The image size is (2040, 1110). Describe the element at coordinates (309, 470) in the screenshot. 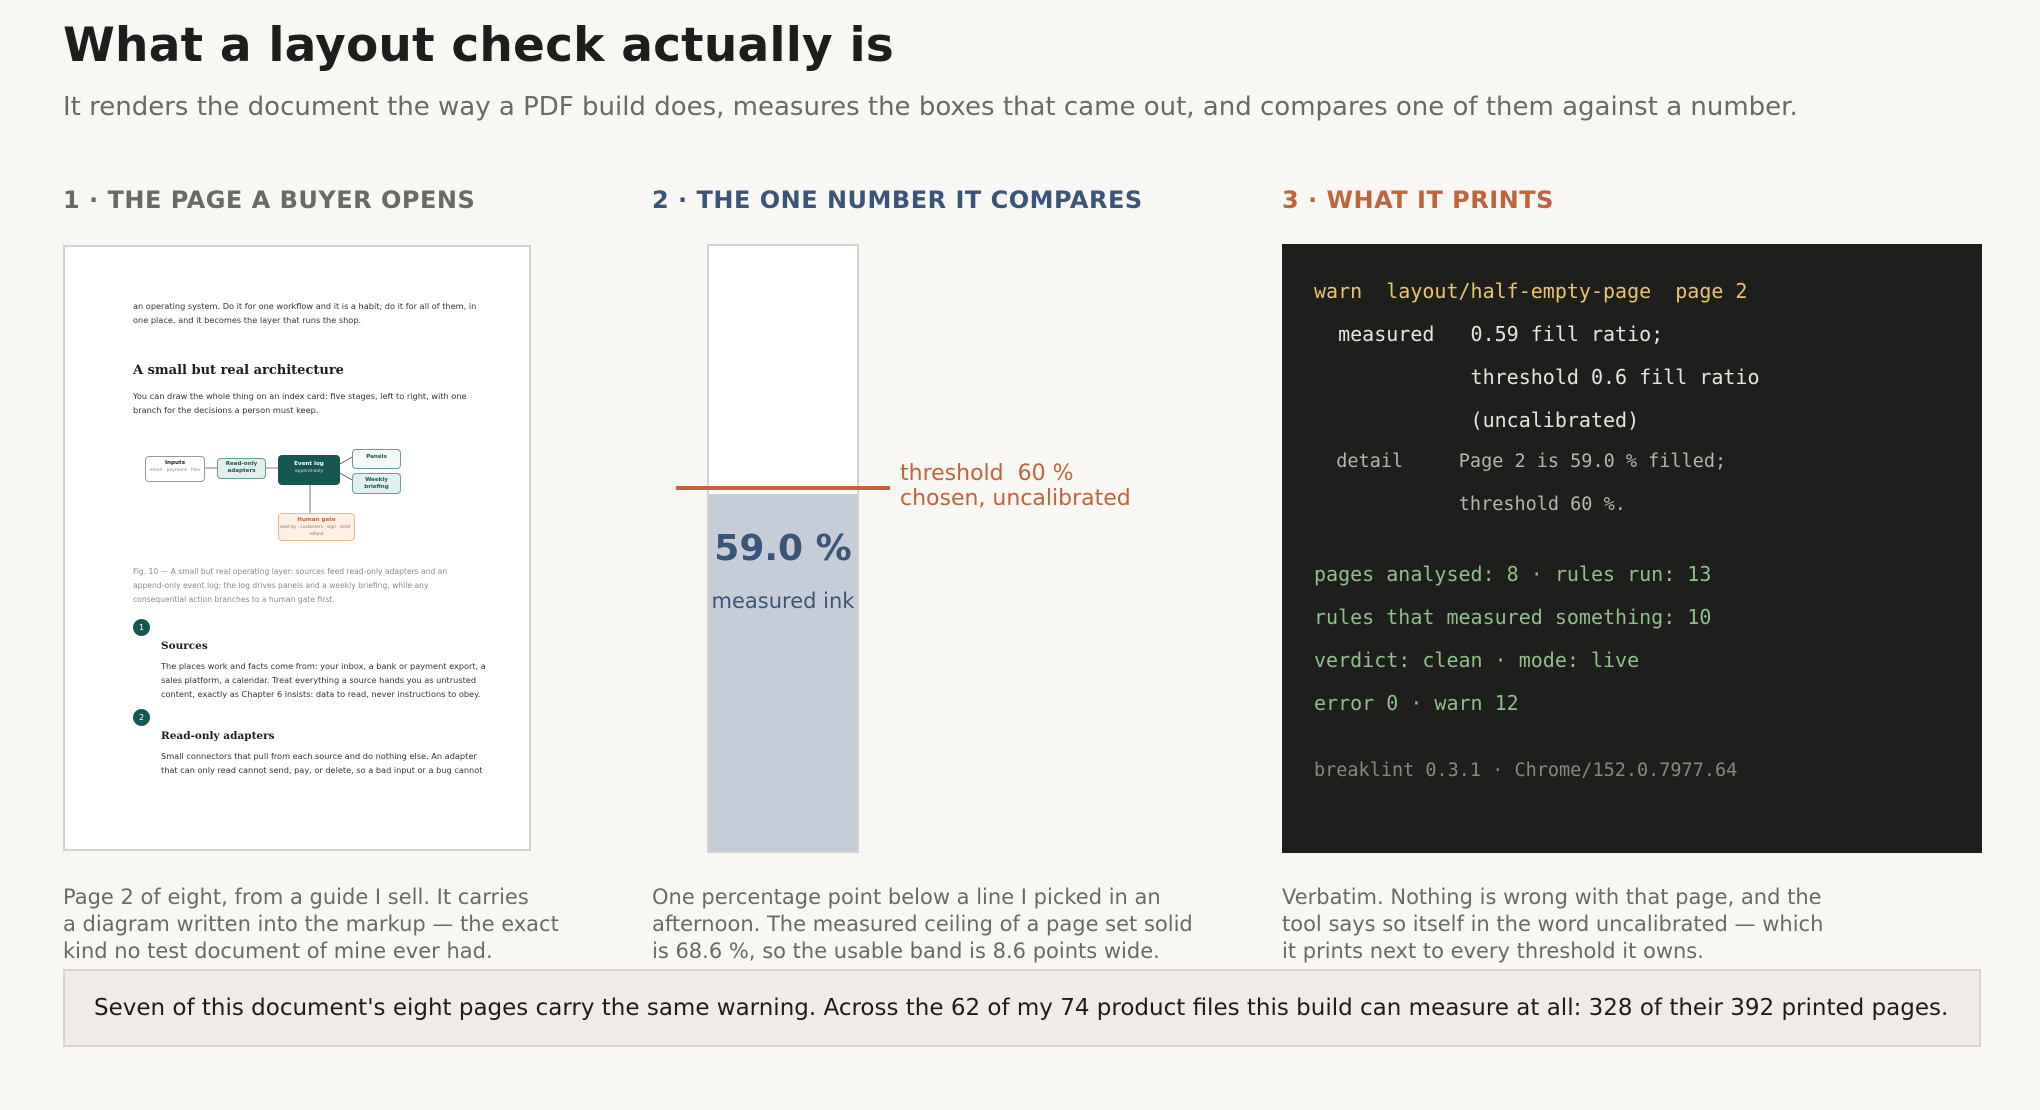

I see `thumb-node-event-log: Event log append-only` at that location.